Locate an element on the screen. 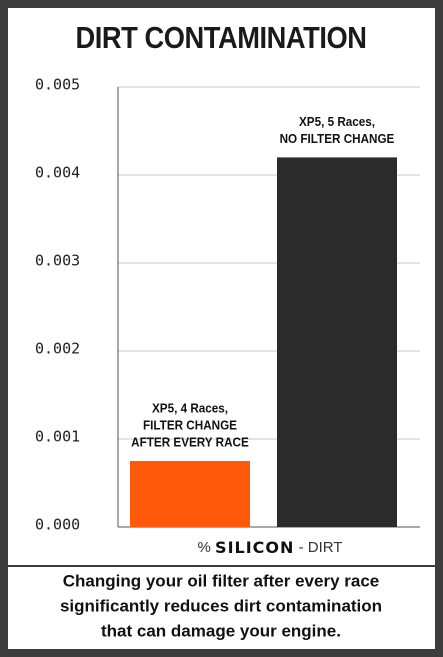 Image resolution: width=443 pixels, height=657 pixels. y-tick-label: 0.001 is located at coordinates (57, 437).